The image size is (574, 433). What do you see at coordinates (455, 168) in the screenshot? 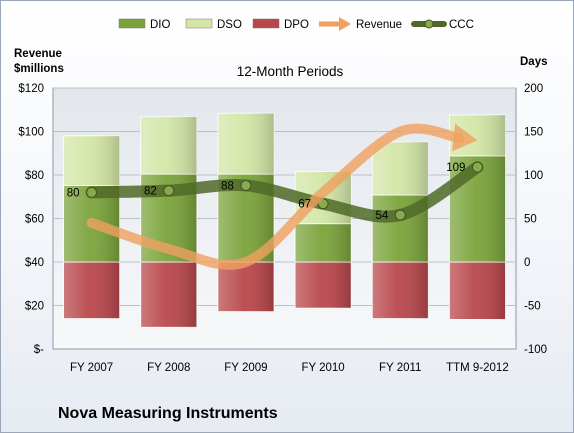
I see `ccc-data-label: 109` at bounding box center [455, 168].